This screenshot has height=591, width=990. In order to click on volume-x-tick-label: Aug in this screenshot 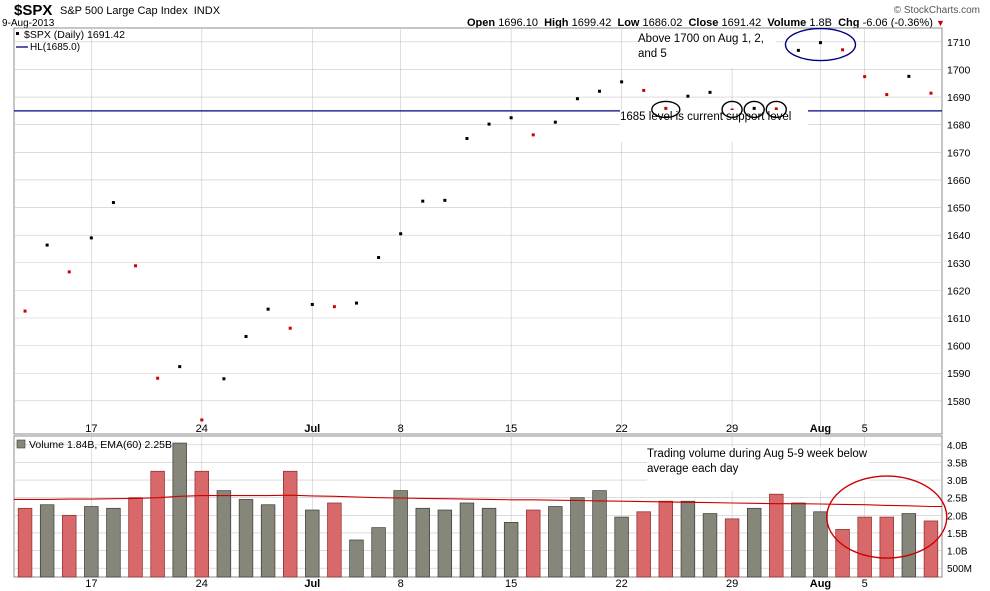, I will do `click(820, 584)`.